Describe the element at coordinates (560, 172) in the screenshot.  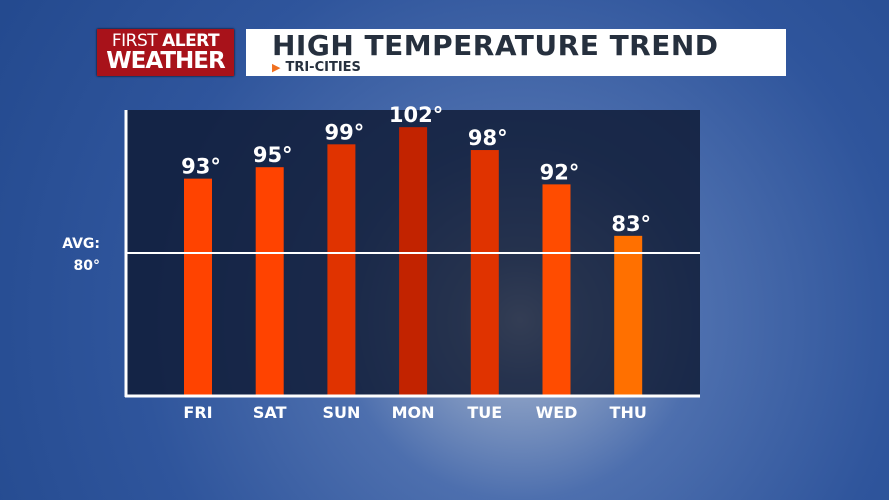
I see `data-label: 92°` at that location.